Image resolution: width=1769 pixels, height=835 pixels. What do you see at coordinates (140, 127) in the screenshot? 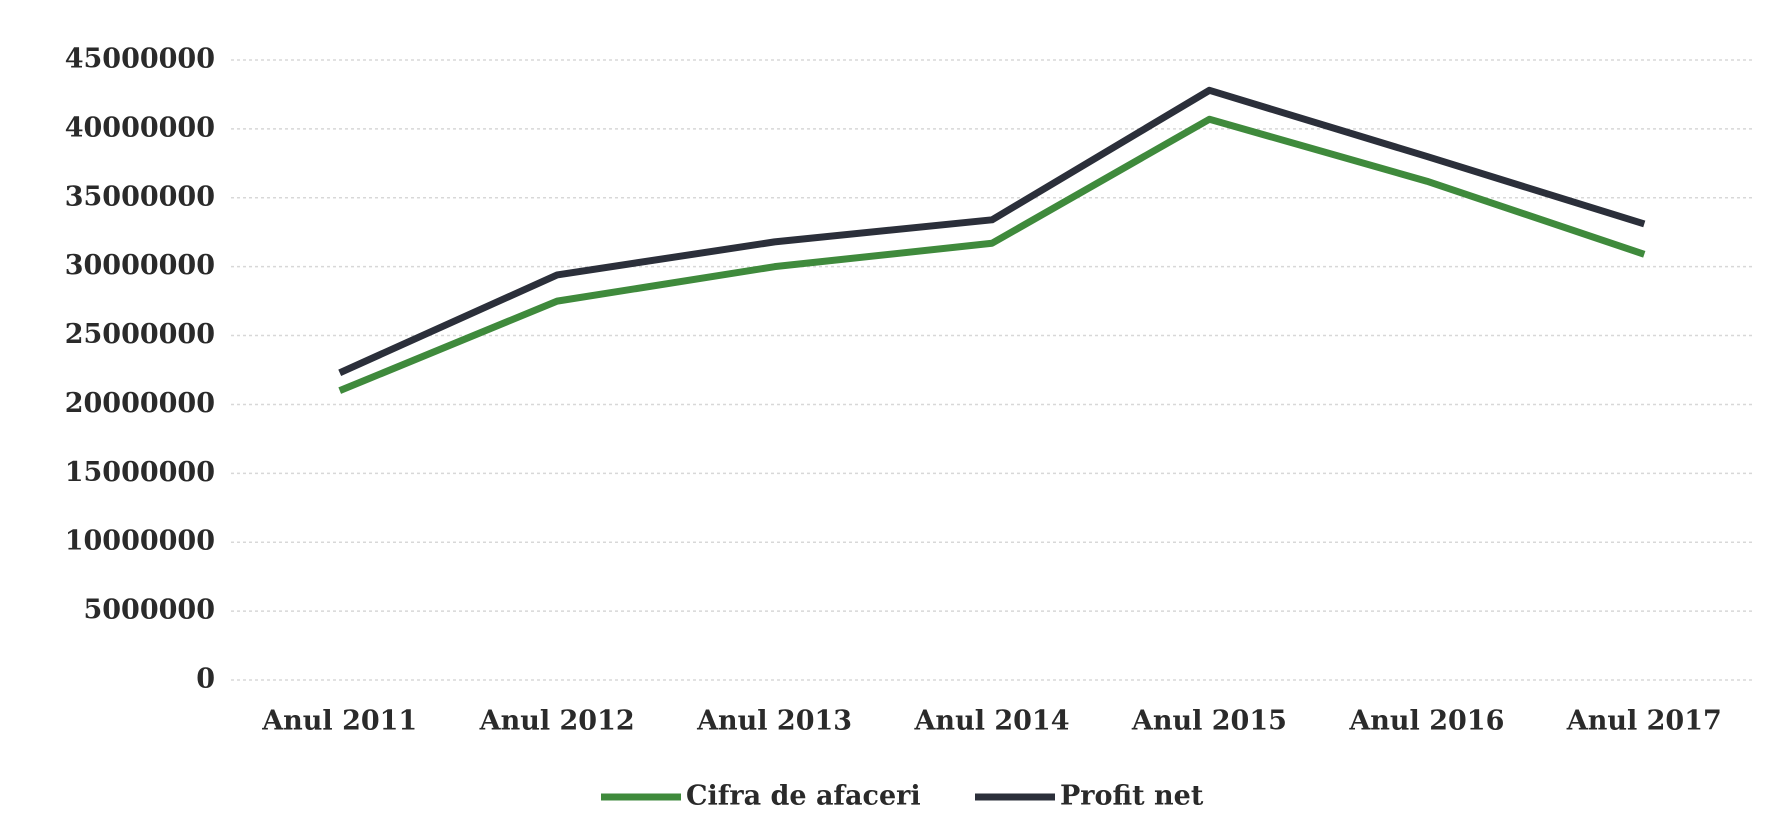
I see `y-tick-label: 40000000` at bounding box center [140, 127].